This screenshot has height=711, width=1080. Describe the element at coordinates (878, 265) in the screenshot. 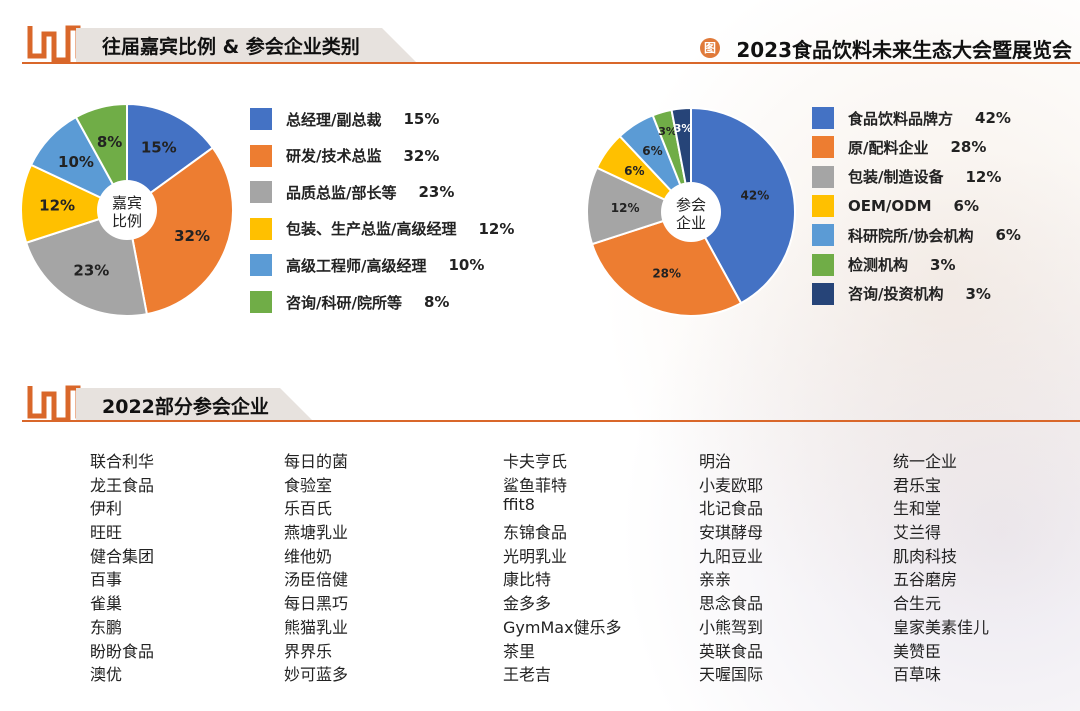

I see `legend-label: 检测机构` at that location.